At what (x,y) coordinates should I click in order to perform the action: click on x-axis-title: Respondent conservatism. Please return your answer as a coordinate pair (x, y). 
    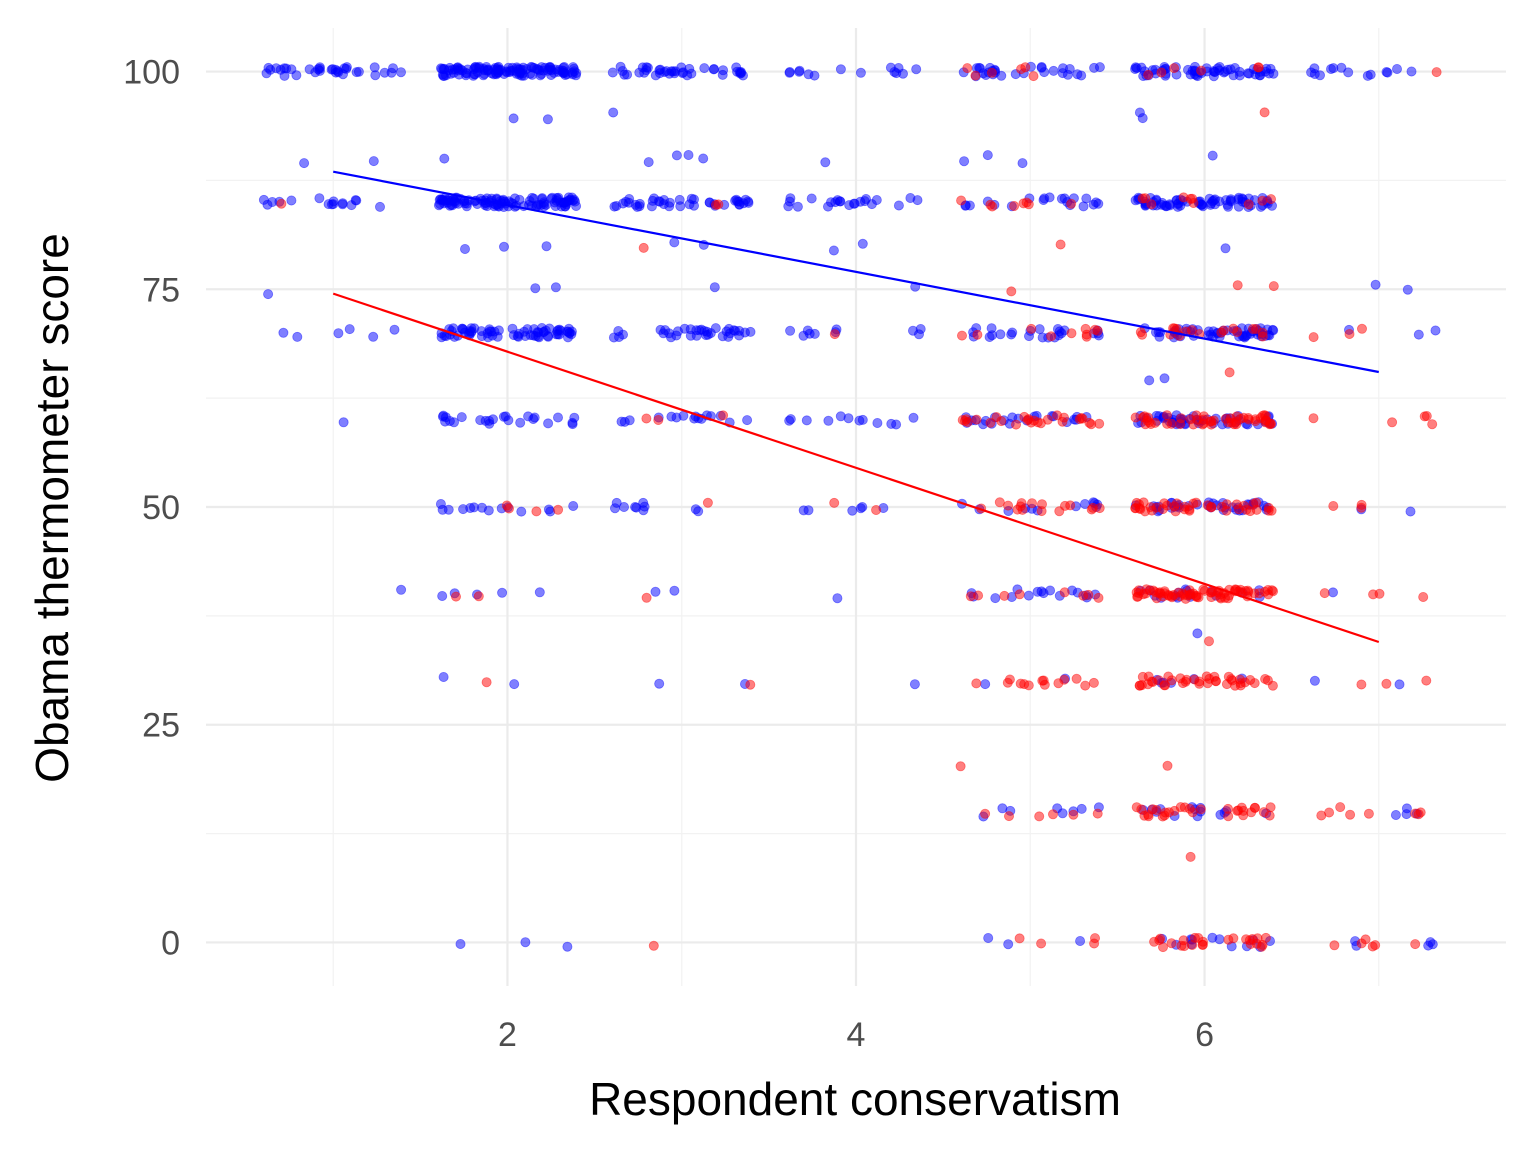
    Looking at the image, I should click on (855, 1099).